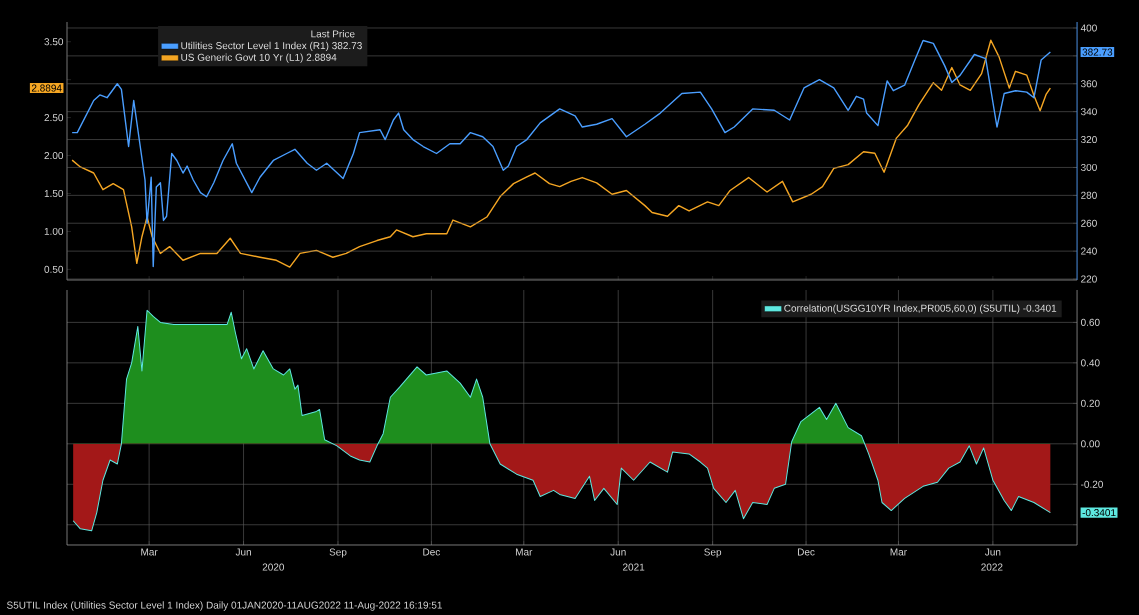 This screenshot has height=615, width=1139. Describe the element at coordinates (1088, 28) in the screenshot. I see `y2-tick-label: 400` at that location.